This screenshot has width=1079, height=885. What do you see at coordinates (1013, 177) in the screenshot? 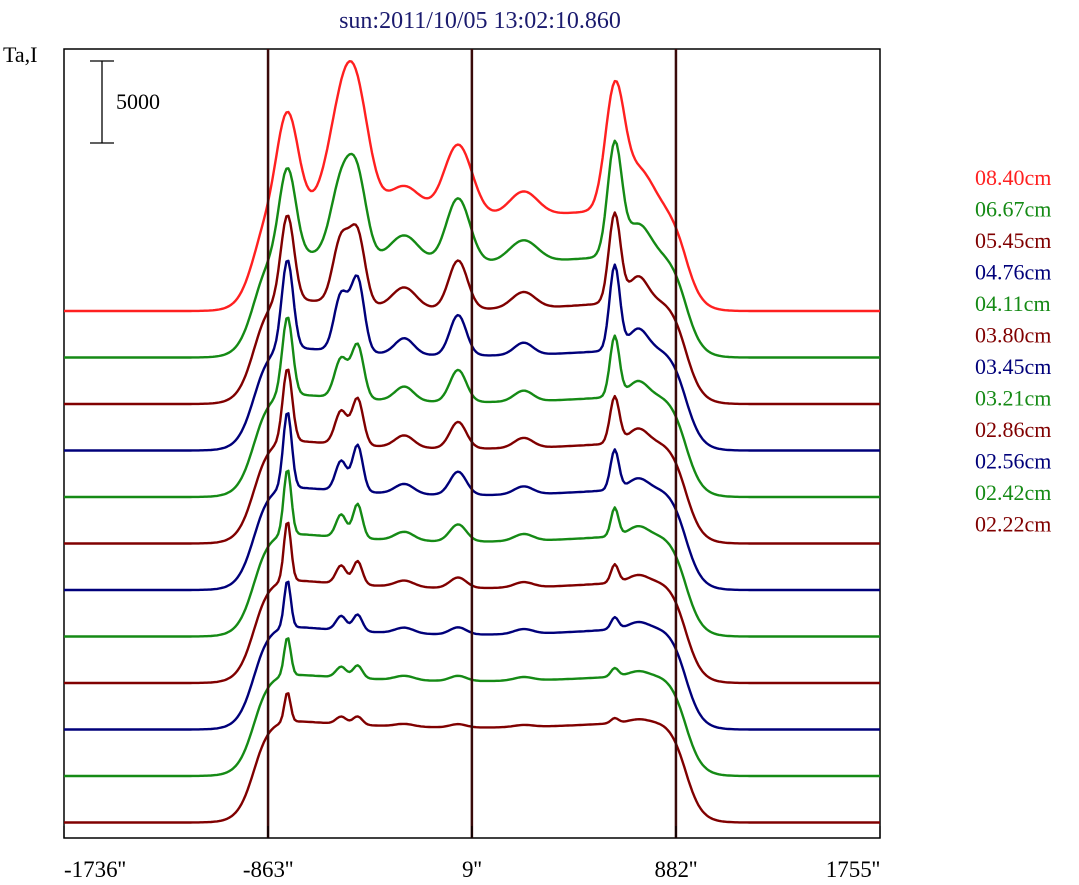
I see `legend-entry: 08.40cm` at bounding box center [1013, 177].